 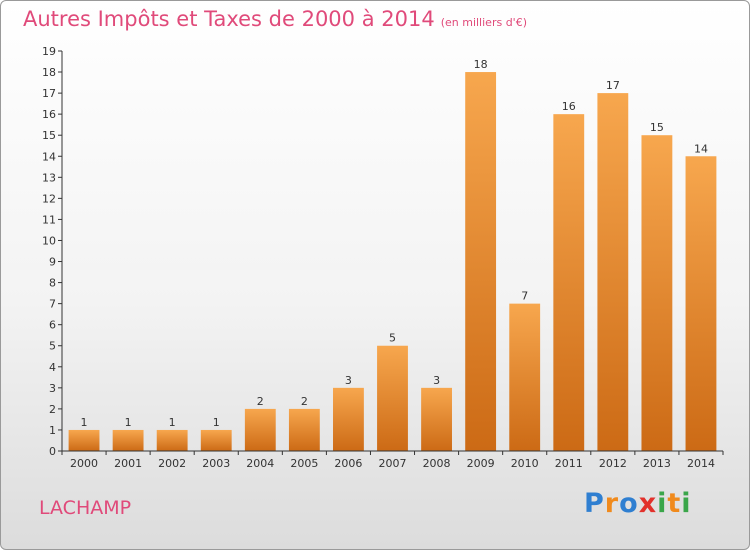 I want to click on y-tick-label: 11, so click(x=49, y=219).